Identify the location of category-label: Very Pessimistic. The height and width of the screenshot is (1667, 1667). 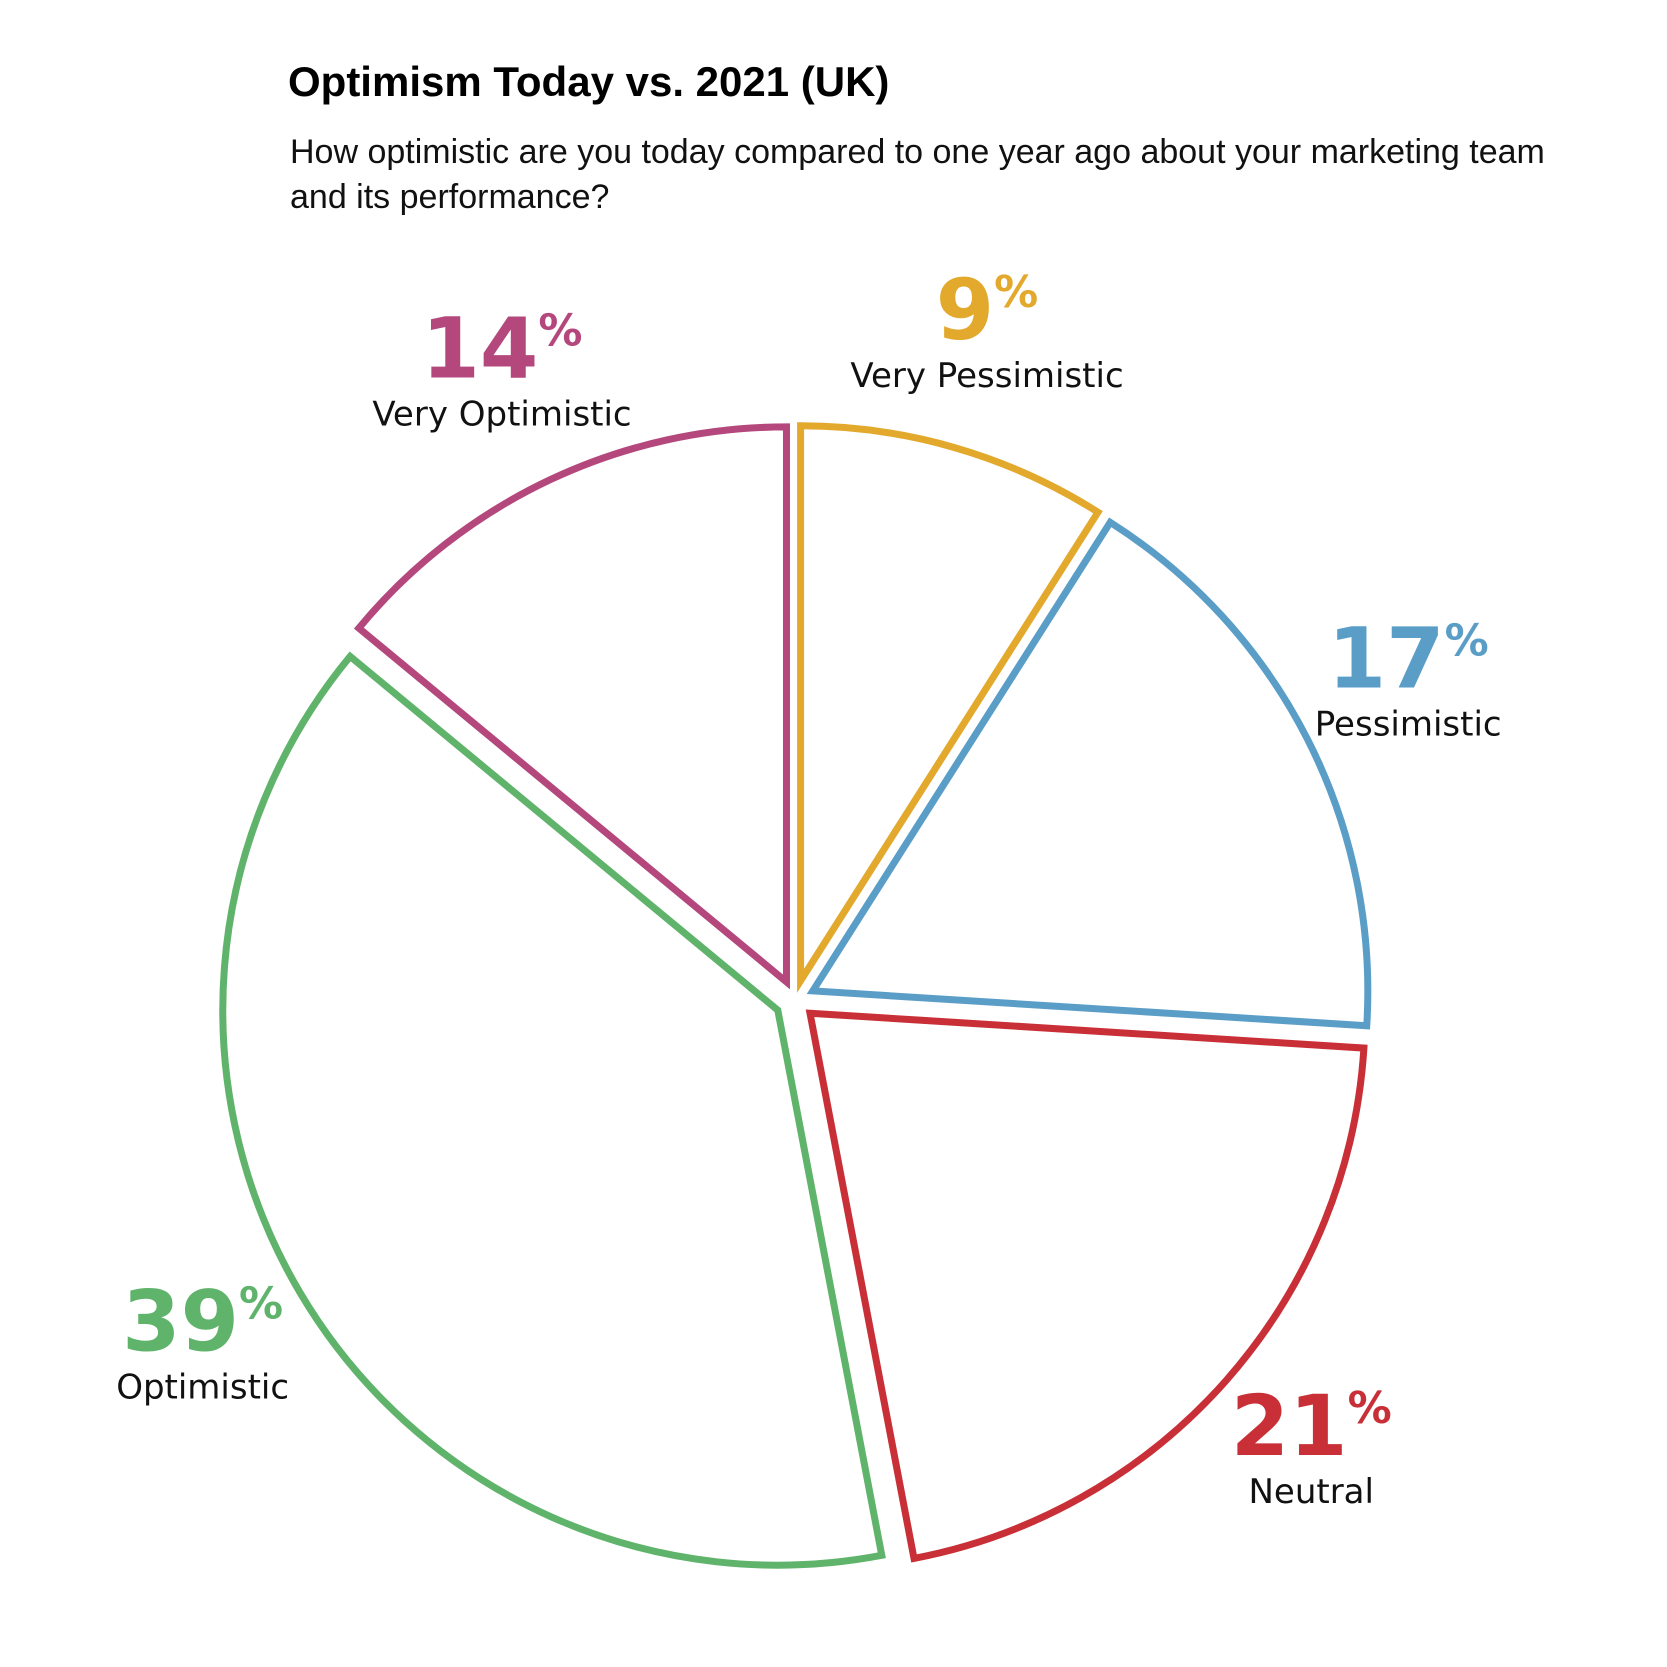
(986, 376).